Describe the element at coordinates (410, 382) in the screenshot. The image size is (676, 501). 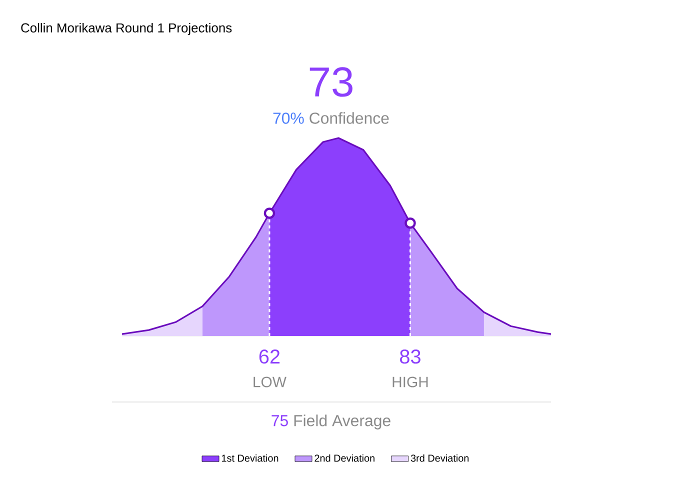
I see `text: HIGH` at that location.